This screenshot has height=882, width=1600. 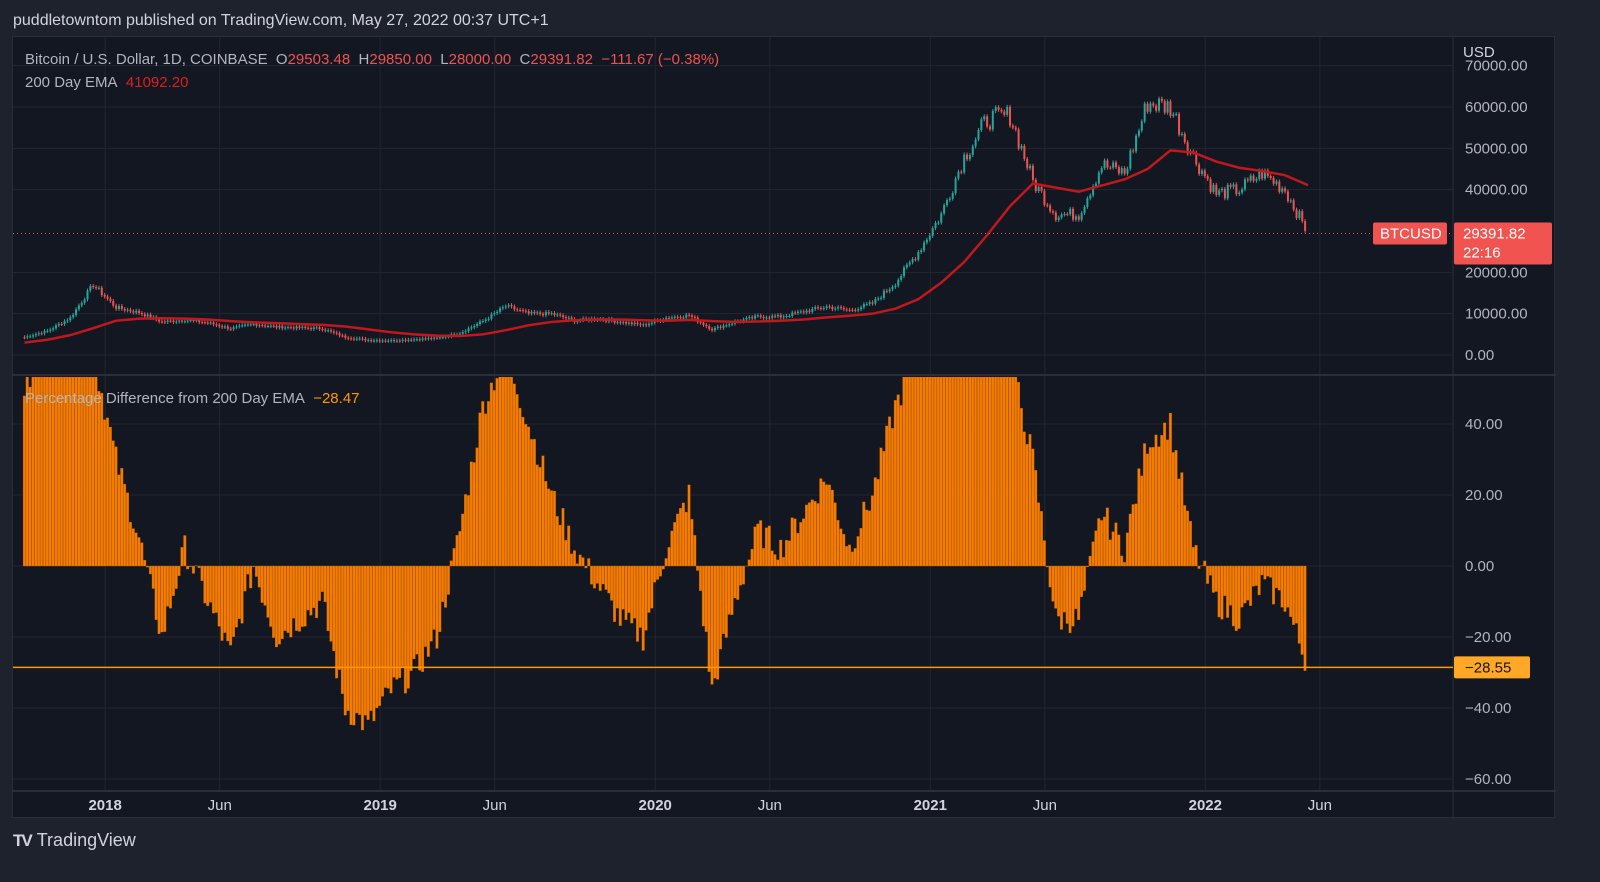 I want to click on indicator-label: Percentage Difference from 200 Day EMA, so click(x=165, y=398).